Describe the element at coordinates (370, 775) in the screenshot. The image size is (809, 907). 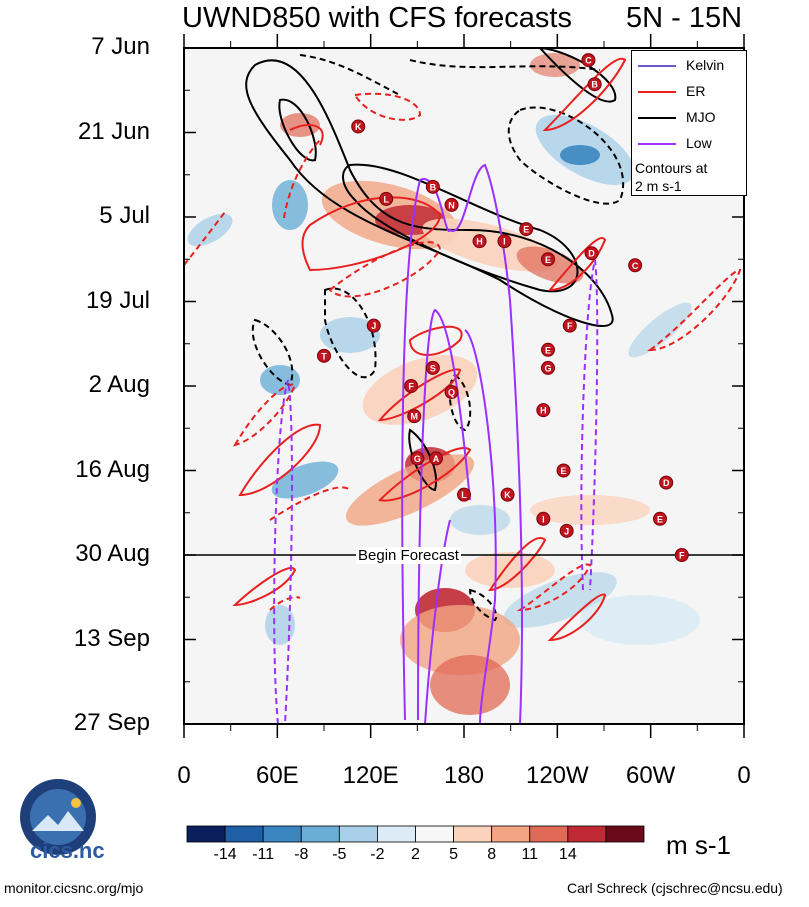
I see `x-tick-label: 120E` at that location.